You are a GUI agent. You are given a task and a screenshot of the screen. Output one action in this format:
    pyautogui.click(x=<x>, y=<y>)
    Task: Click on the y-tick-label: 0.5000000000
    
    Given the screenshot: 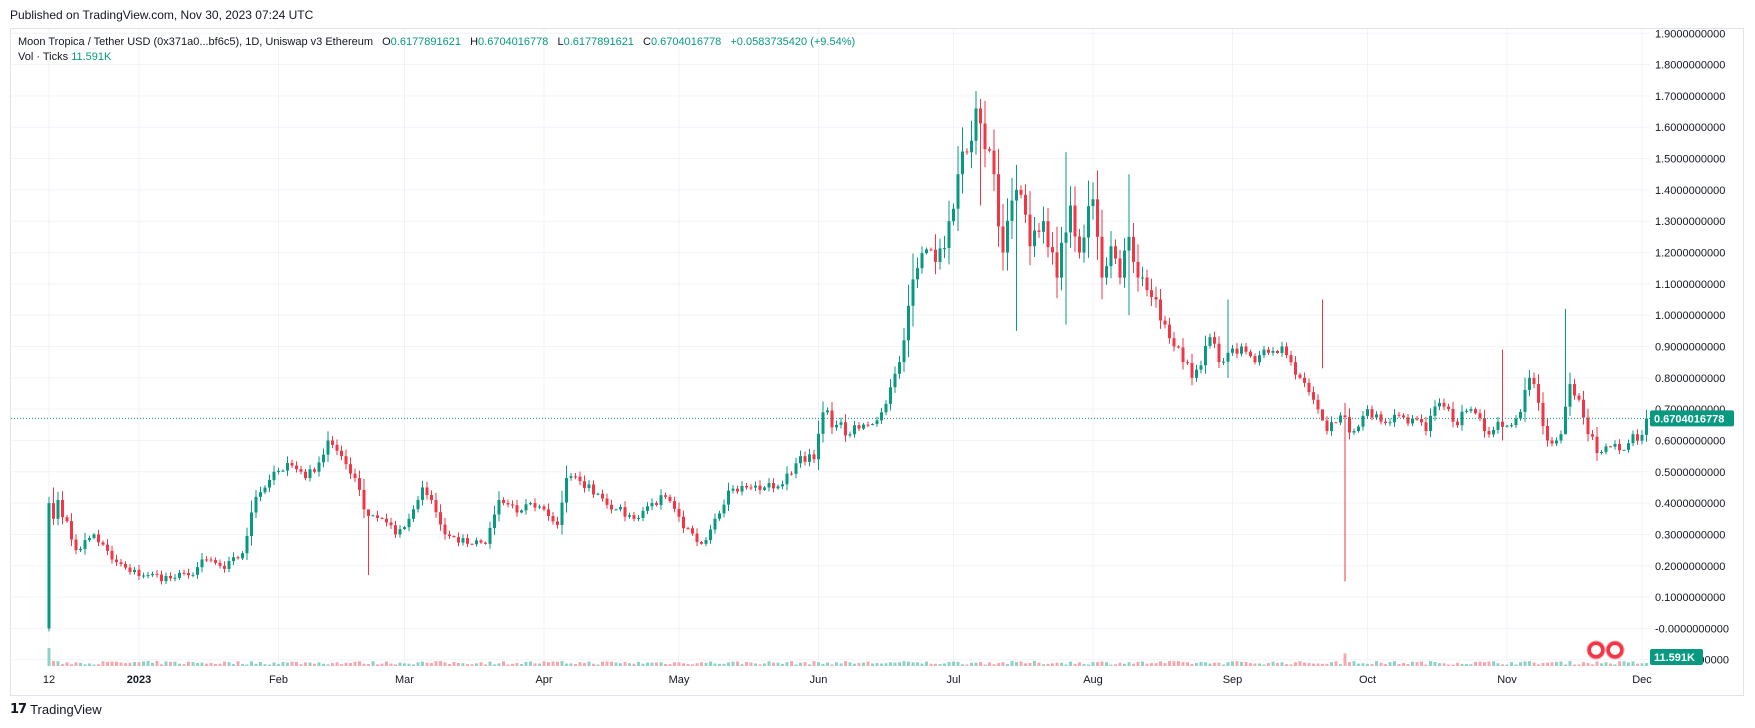 What is the action you would take?
    pyautogui.click(x=1690, y=473)
    